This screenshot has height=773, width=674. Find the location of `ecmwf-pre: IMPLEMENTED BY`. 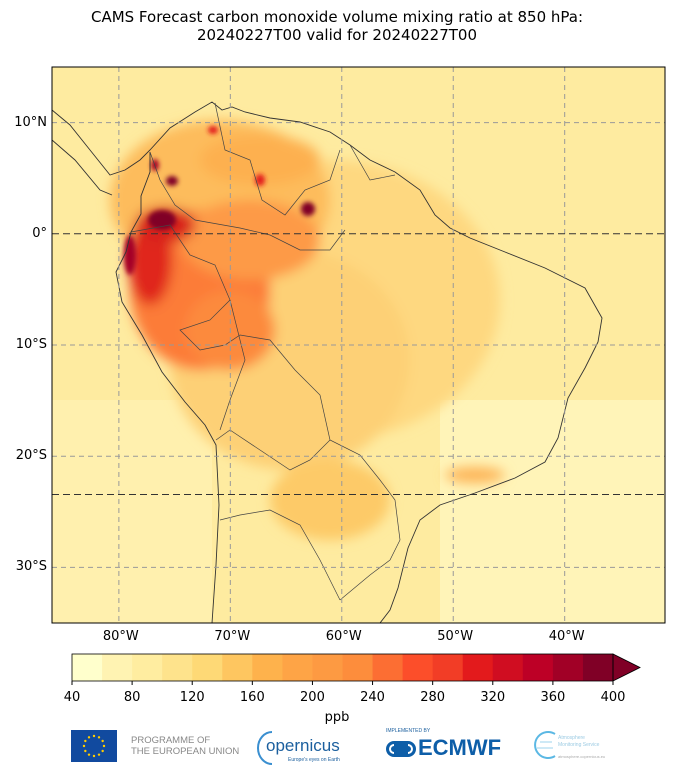

ecmwf-pre: IMPLEMENTED BY is located at coordinates (408, 731).